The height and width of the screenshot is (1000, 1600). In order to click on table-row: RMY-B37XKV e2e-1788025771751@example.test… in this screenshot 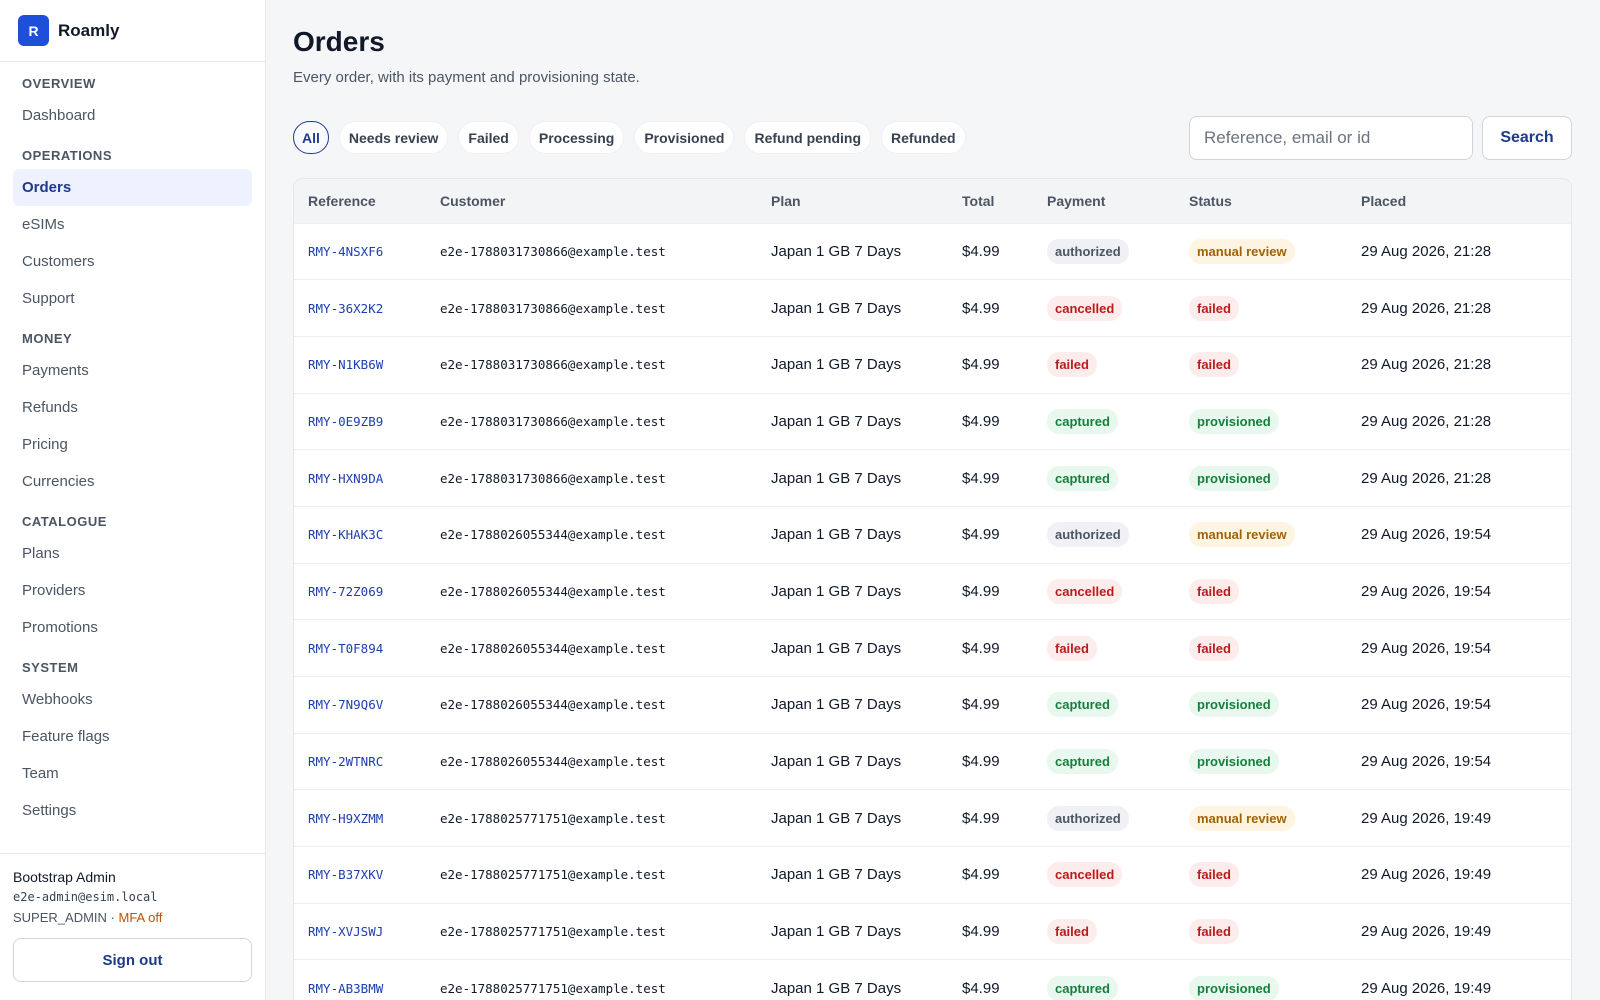, I will do `click(932, 875)`.